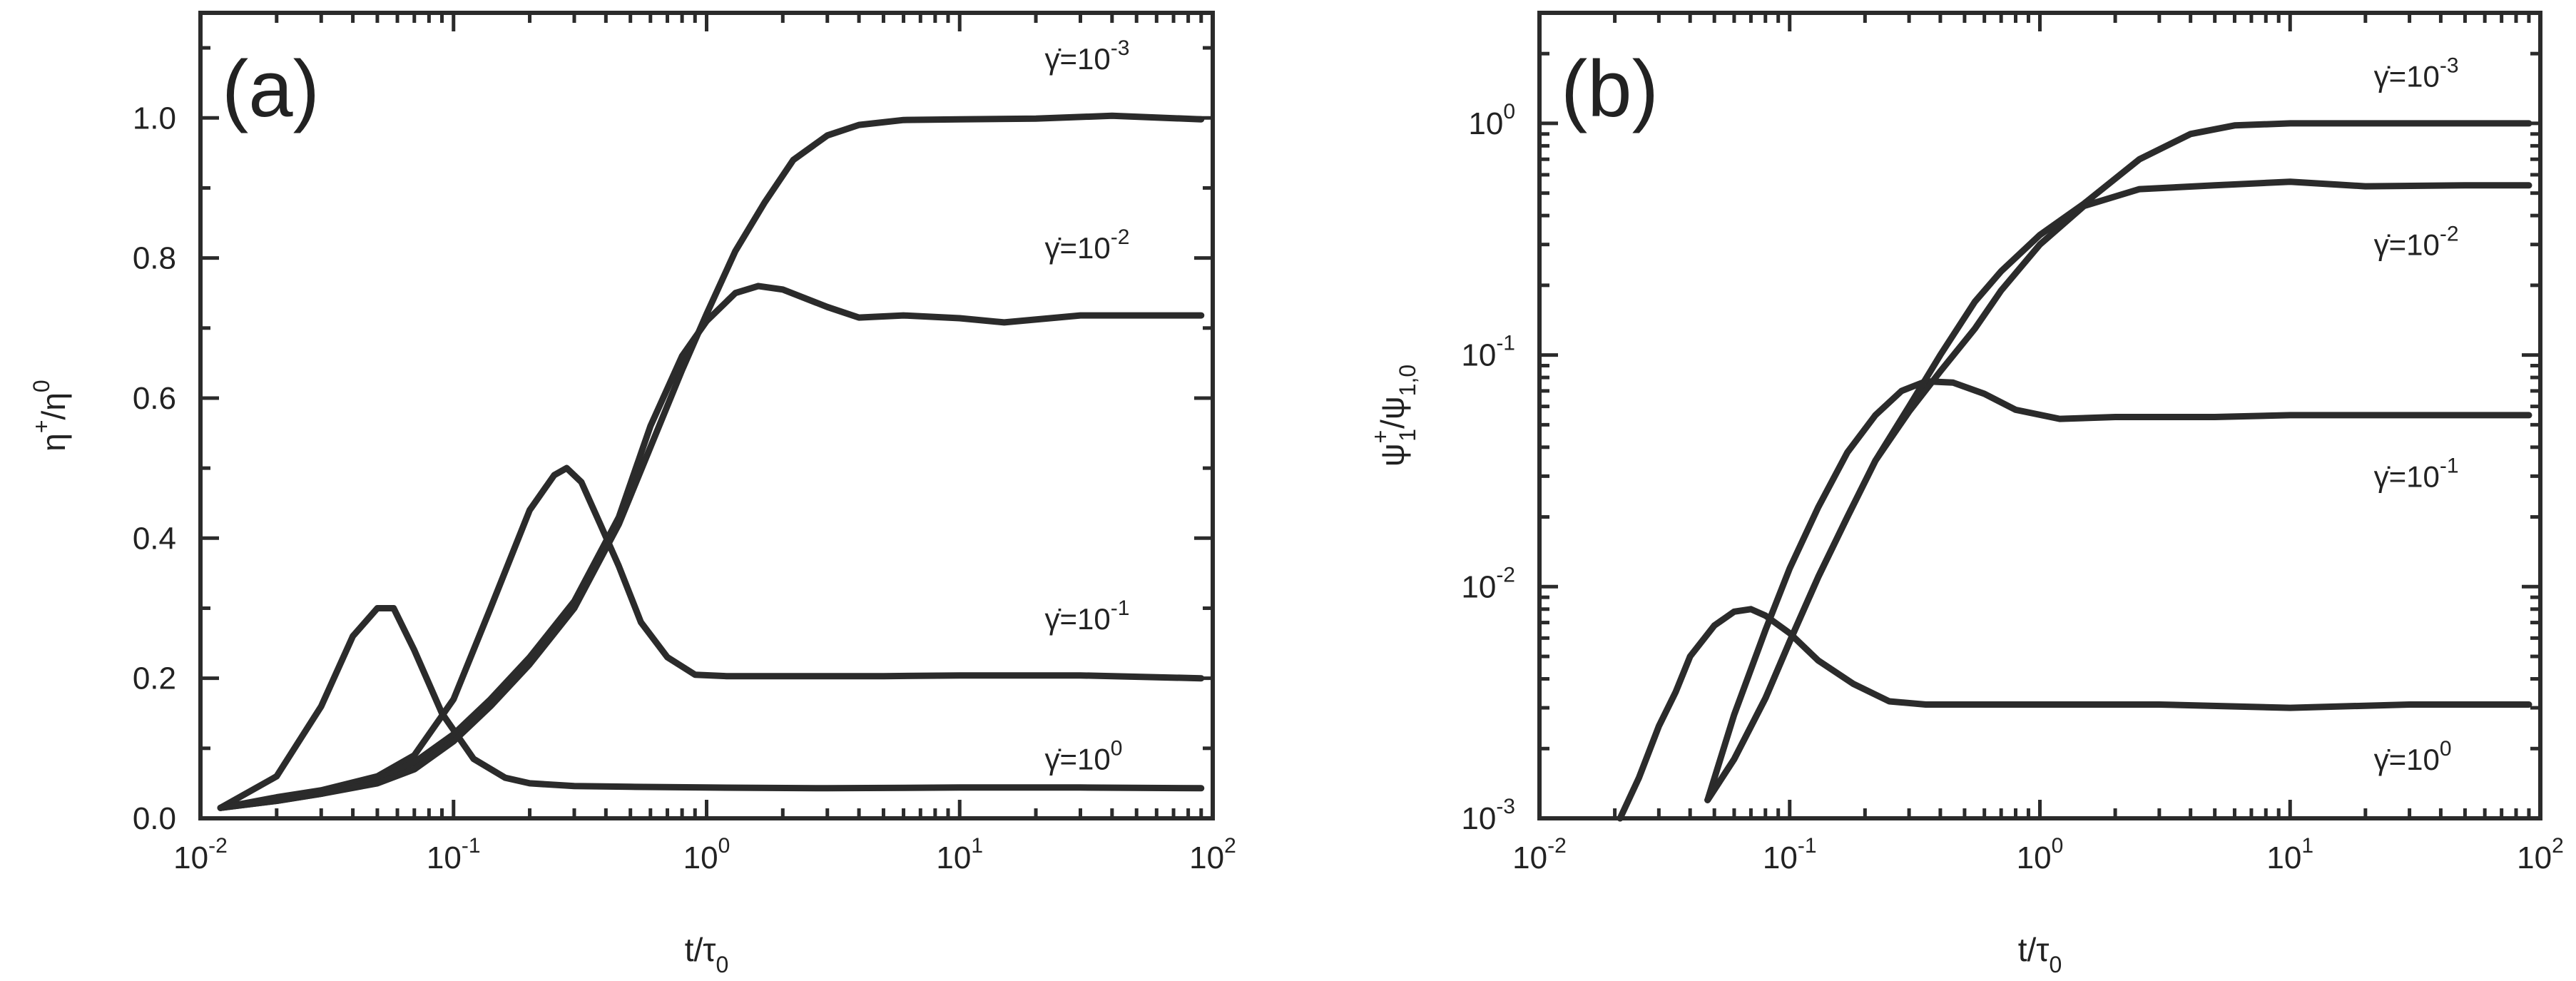 The width and height of the screenshot is (2576, 981). What do you see at coordinates (1491, 120) in the screenshot?
I see `y-tick-label: 10⁰` at bounding box center [1491, 120].